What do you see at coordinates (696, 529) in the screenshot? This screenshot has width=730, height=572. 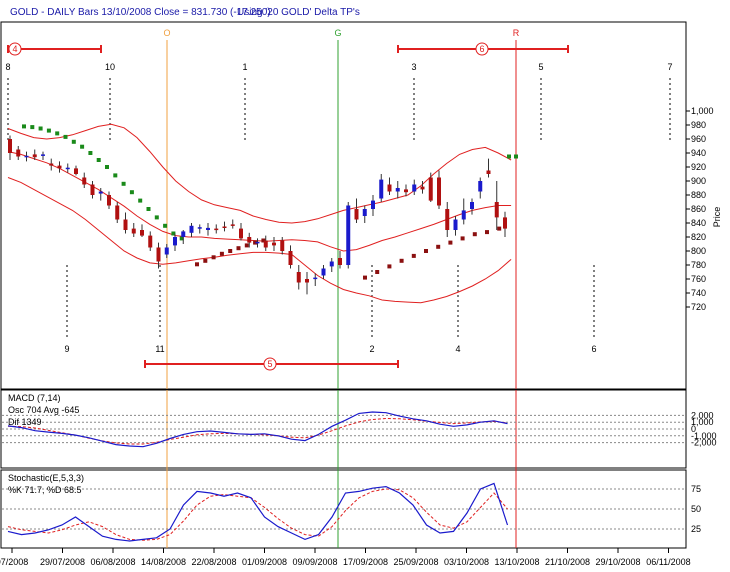 I see `stoch-tick-label: 25` at bounding box center [696, 529].